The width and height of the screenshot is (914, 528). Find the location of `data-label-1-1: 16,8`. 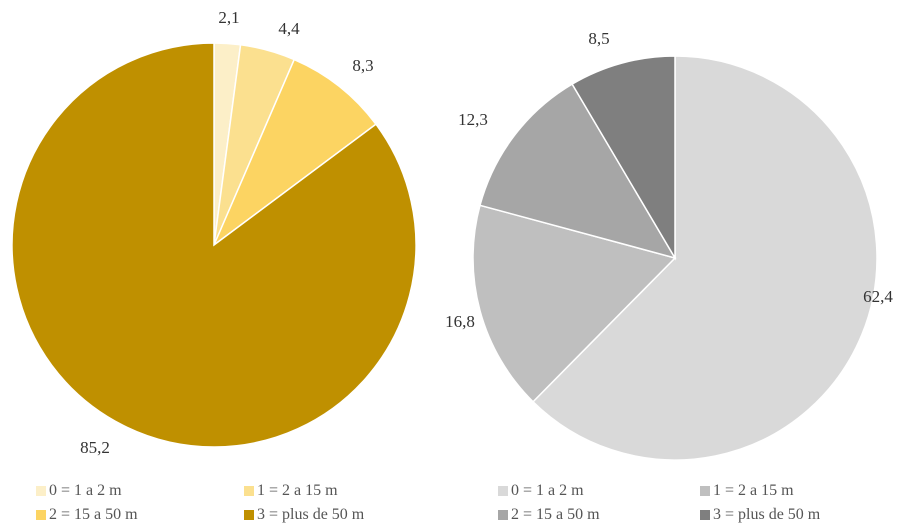

data-label-1-1: 16,8 is located at coordinates (460, 321).